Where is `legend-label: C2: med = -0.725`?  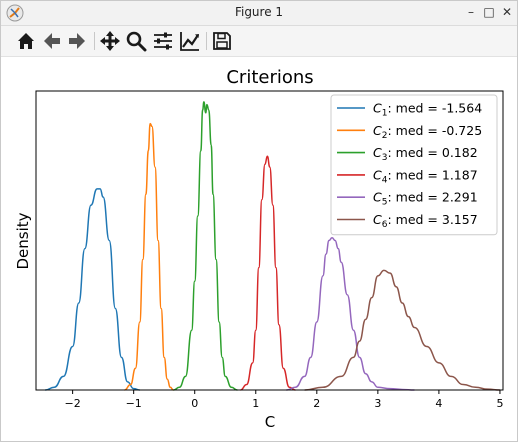
legend-label: C2: med = -0.725 is located at coordinates (427, 132).